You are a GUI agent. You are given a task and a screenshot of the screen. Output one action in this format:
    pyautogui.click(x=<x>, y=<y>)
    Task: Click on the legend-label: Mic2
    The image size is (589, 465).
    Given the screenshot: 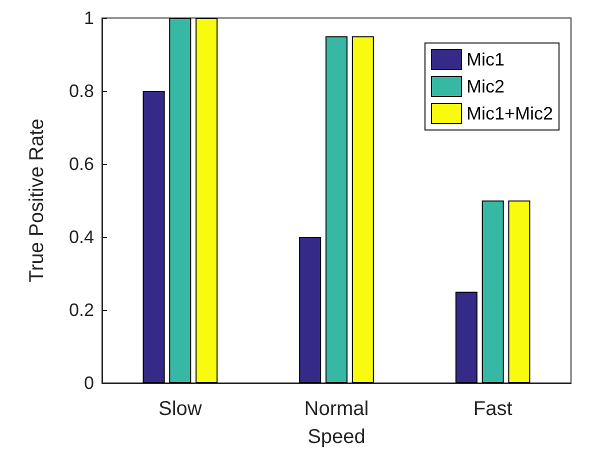 What is the action you would take?
    pyautogui.click(x=485, y=86)
    